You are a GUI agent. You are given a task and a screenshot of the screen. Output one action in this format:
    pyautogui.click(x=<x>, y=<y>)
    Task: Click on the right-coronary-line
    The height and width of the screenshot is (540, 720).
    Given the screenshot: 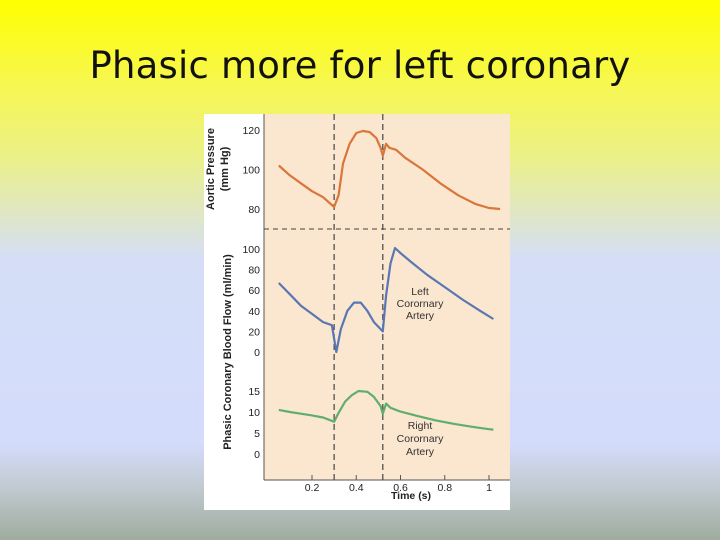 What is the action you would take?
    pyautogui.click(x=386, y=410)
    